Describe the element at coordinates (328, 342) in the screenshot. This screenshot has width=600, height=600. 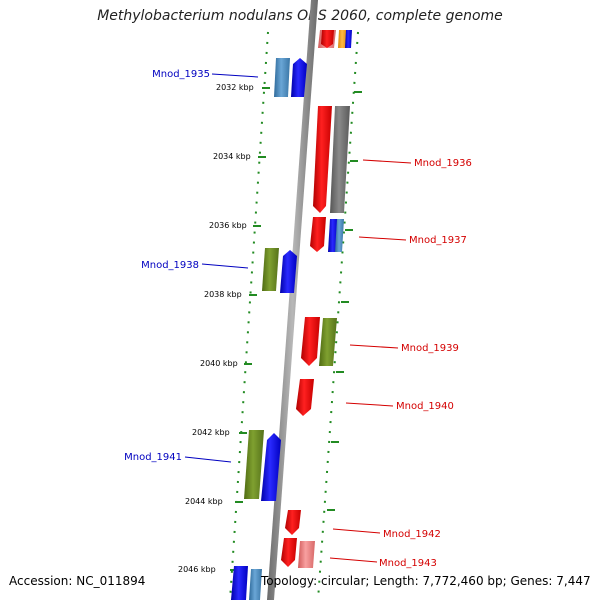
I see `gene-mnod-1939-olive` at that location.